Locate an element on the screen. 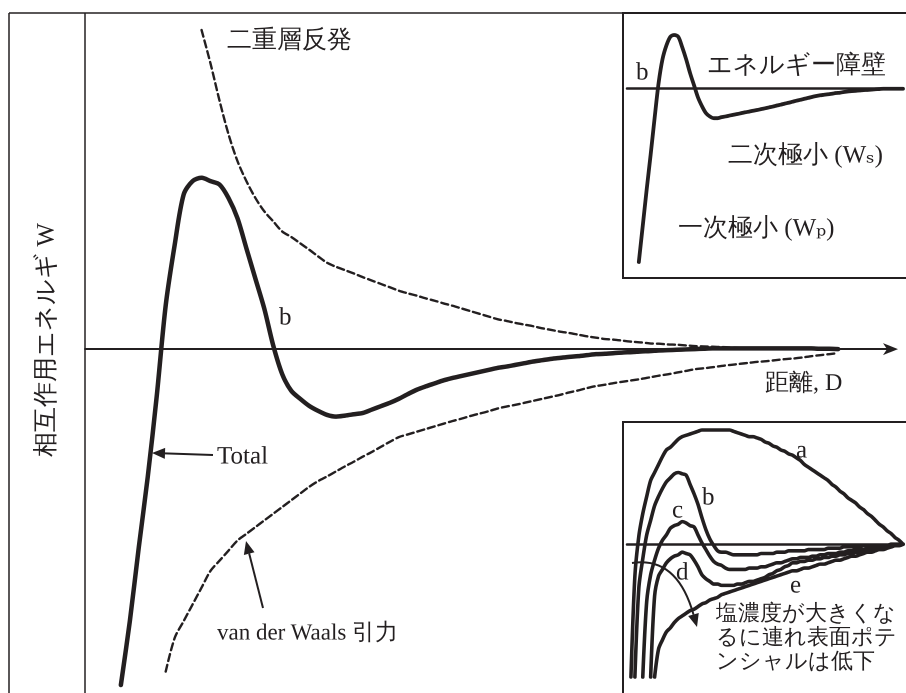 The width and height of the screenshot is (906, 693). annotation: 二次極小 (Wₛ) is located at coordinates (805, 155).